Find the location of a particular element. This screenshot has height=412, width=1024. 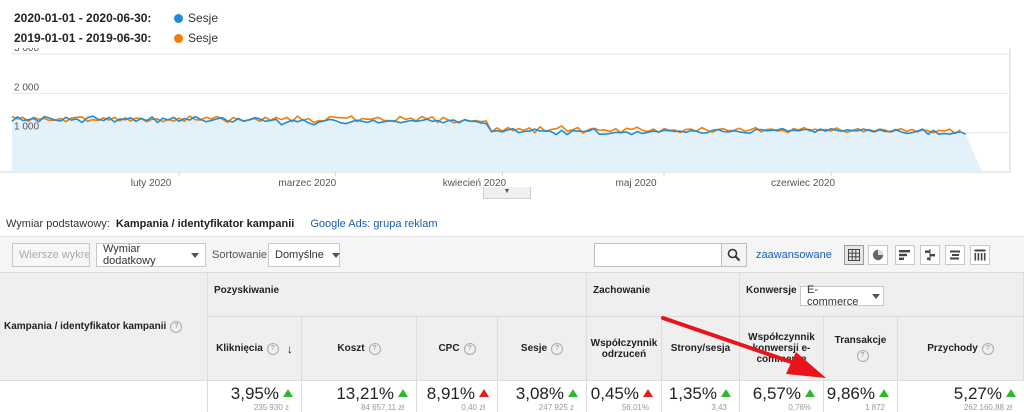

legend-series-current: Sesje is located at coordinates (203, 18).